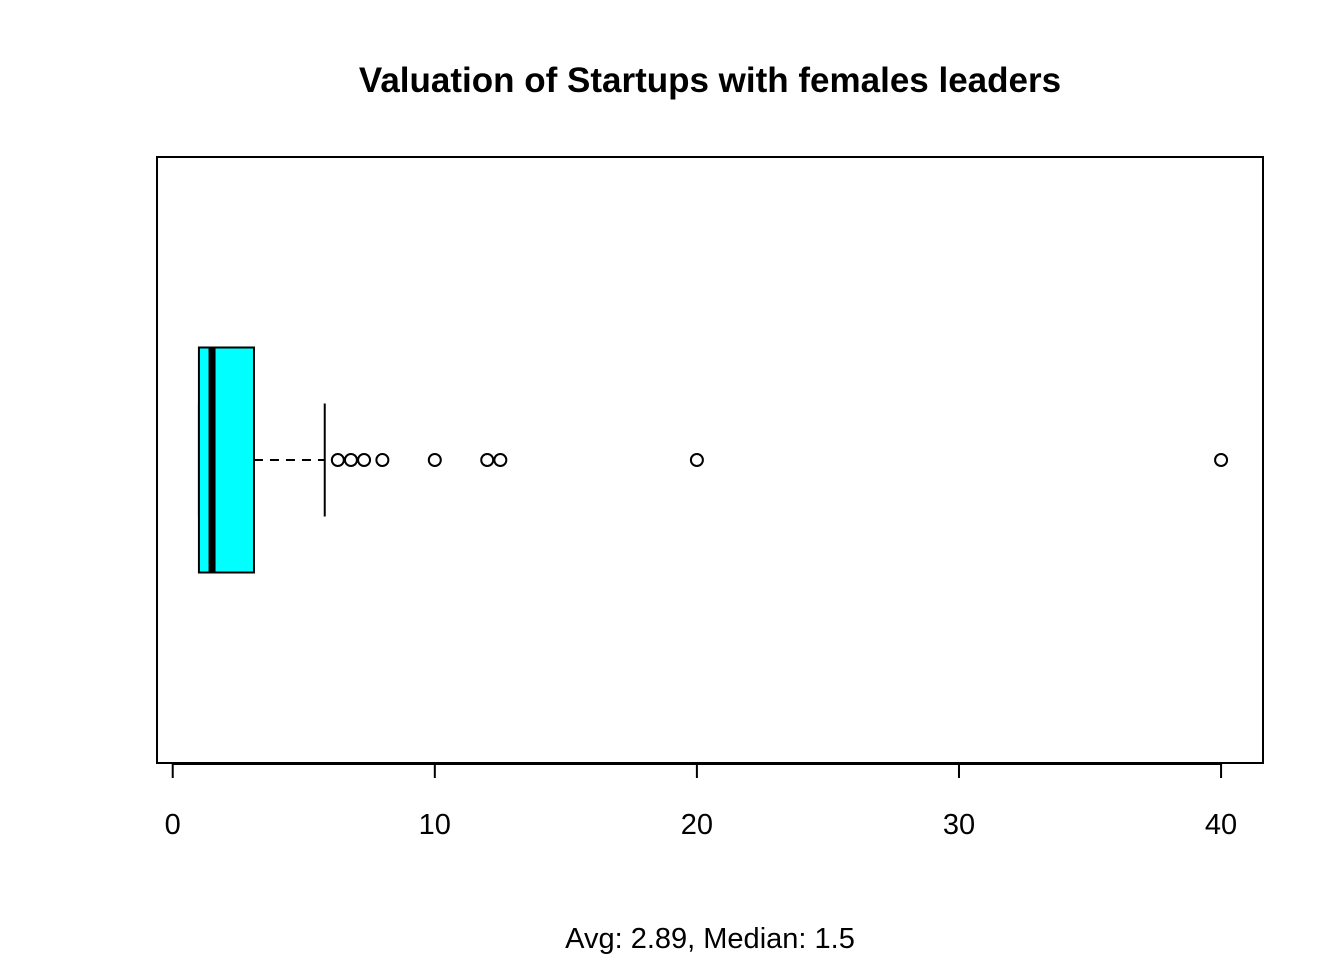 Image resolution: width=1344 pixels, height=960 pixels. What do you see at coordinates (261, 460) in the screenshot?
I see `boxplot` at bounding box center [261, 460].